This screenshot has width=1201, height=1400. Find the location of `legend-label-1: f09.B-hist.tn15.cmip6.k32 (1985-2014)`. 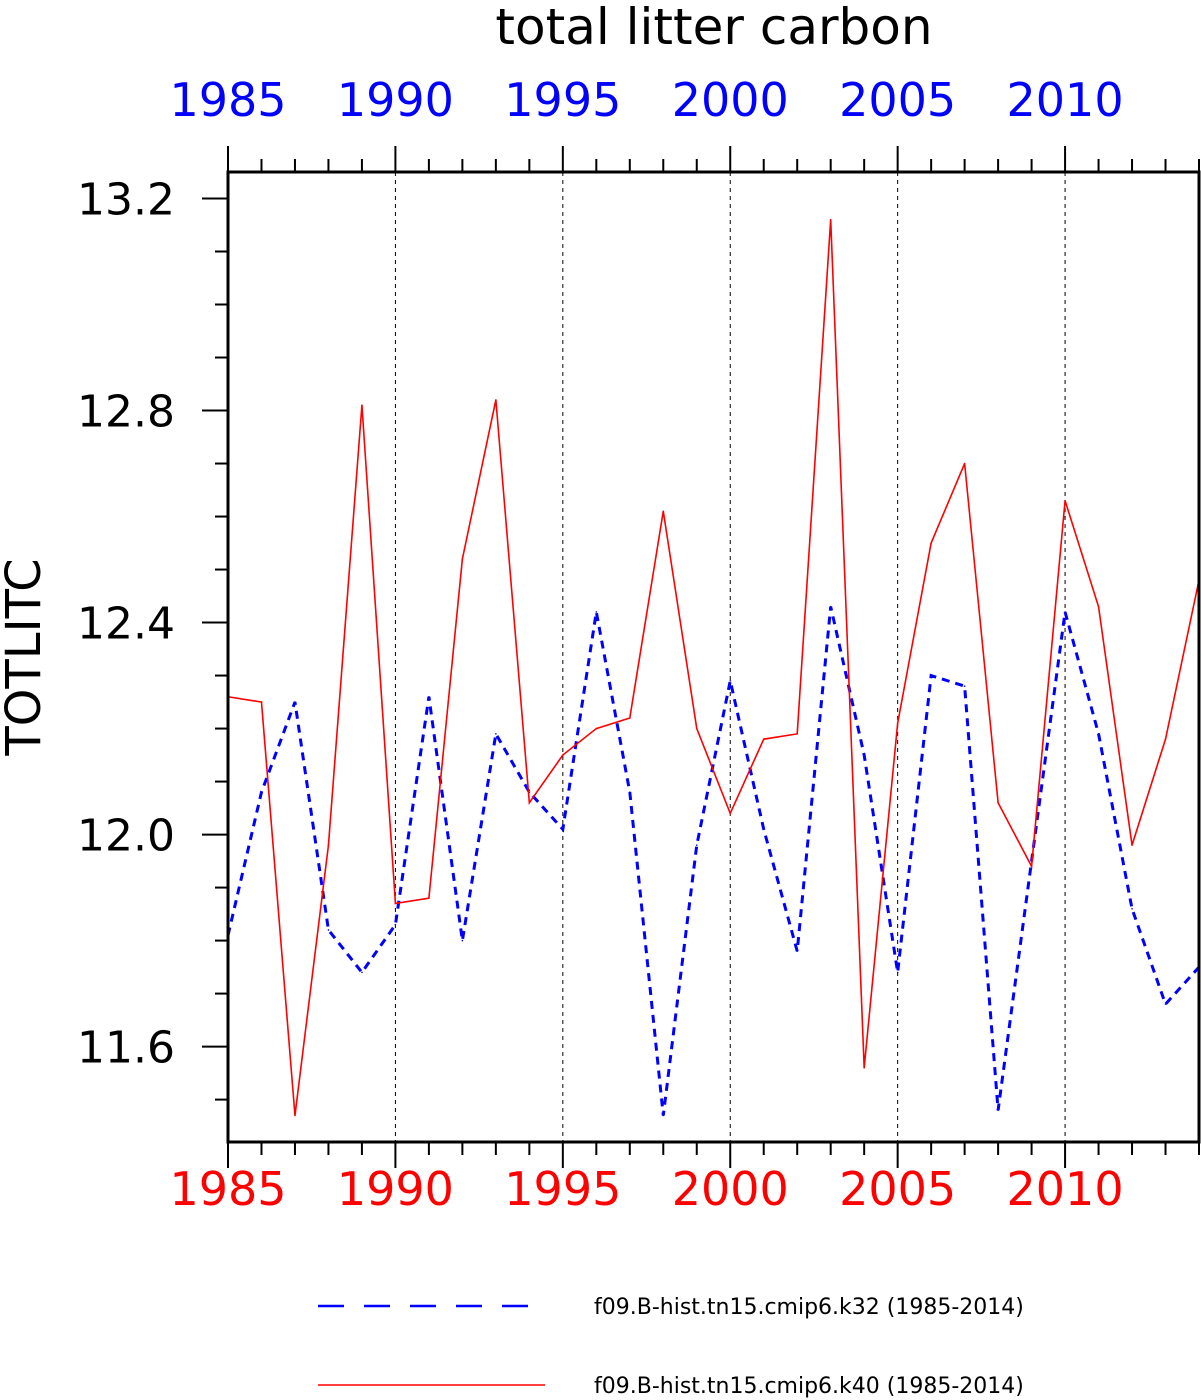

legend-label-1: f09.B-hist.tn15.cmip6.k32 (1985-2014) is located at coordinates (809, 1307).